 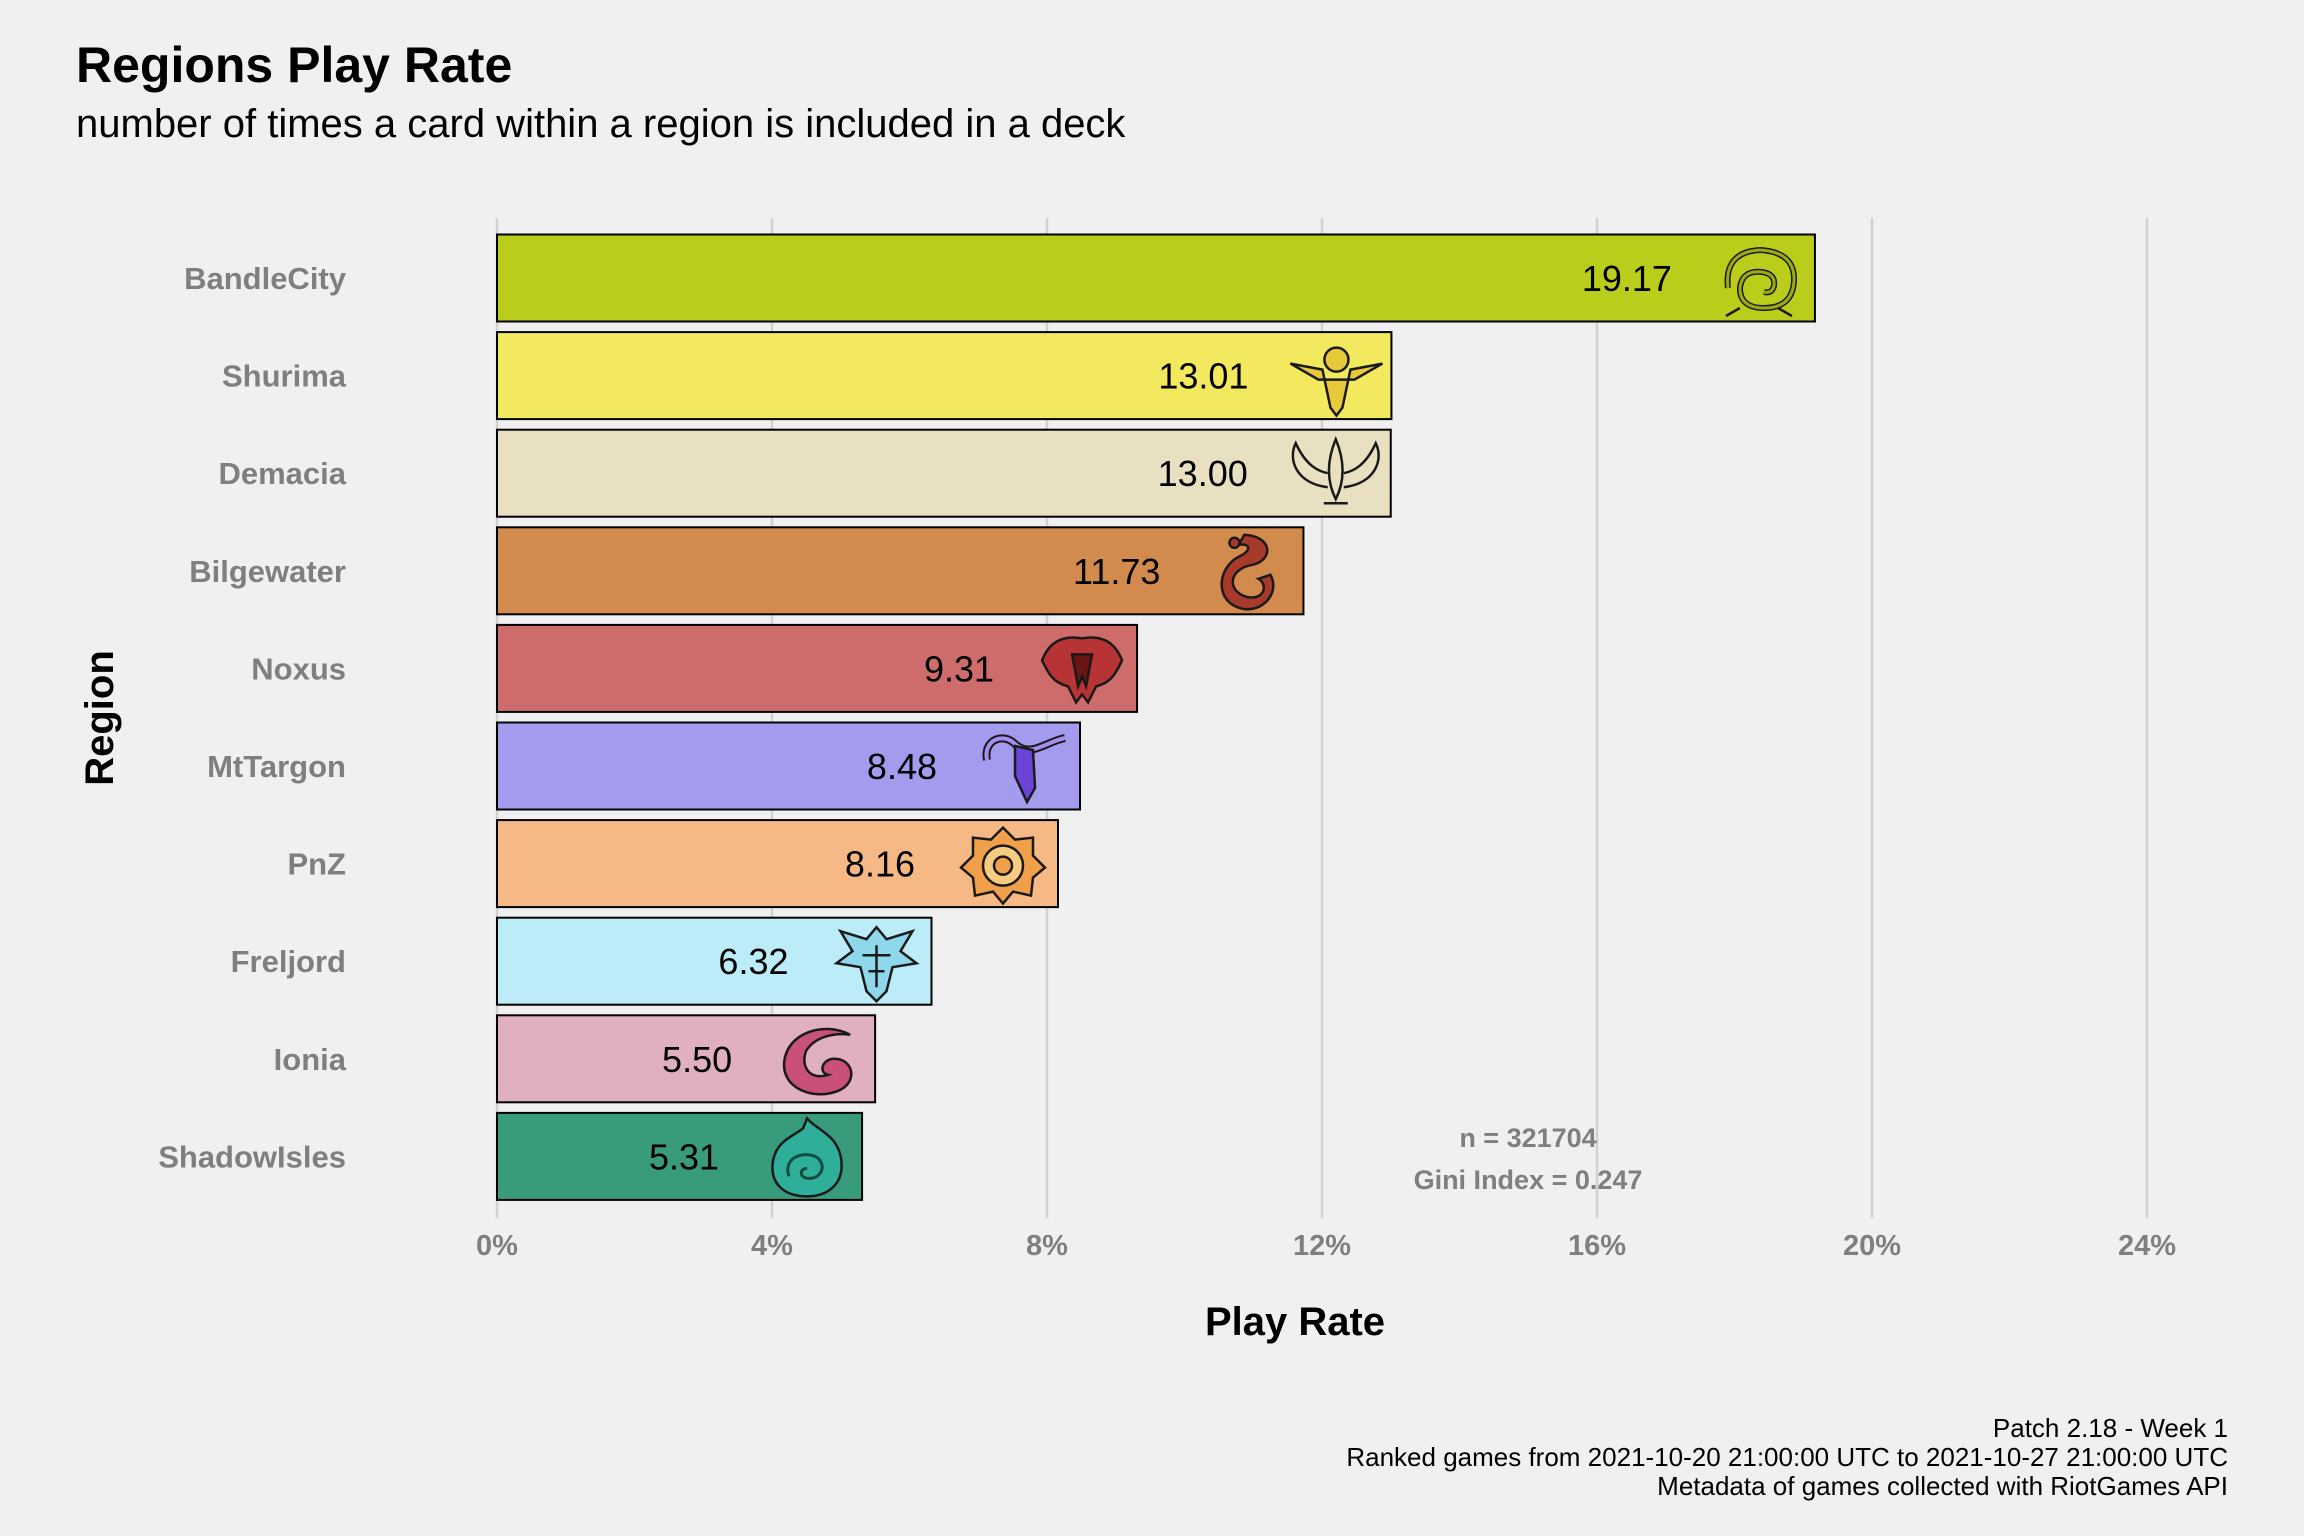 I want to click on y-tick-label: Bilgewater, so click(x=267, y=571).